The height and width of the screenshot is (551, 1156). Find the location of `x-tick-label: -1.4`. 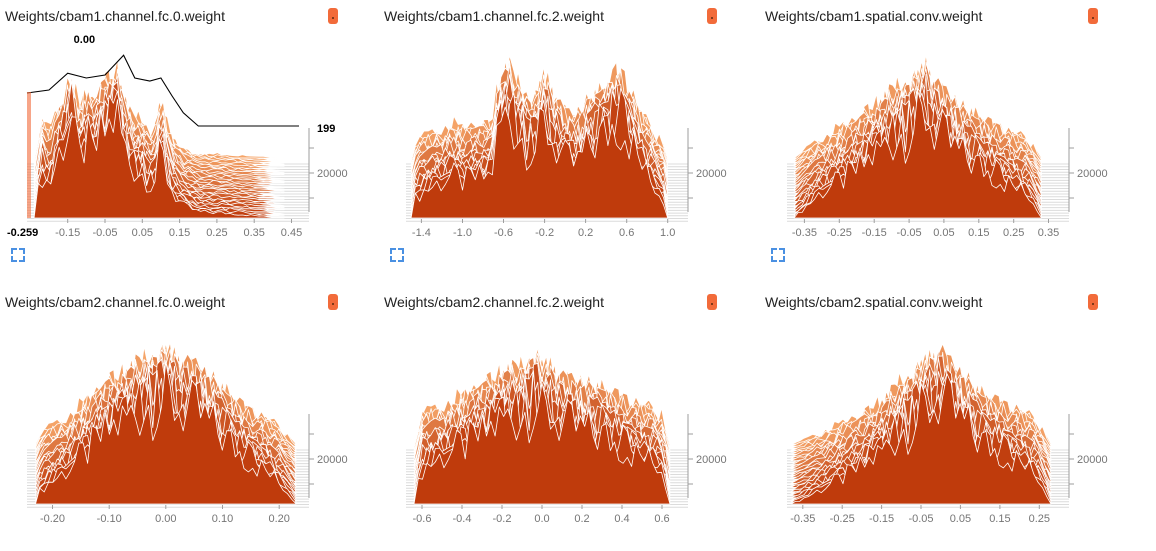

x-tick-label: -1.4 is located at coordinates (421, 233).